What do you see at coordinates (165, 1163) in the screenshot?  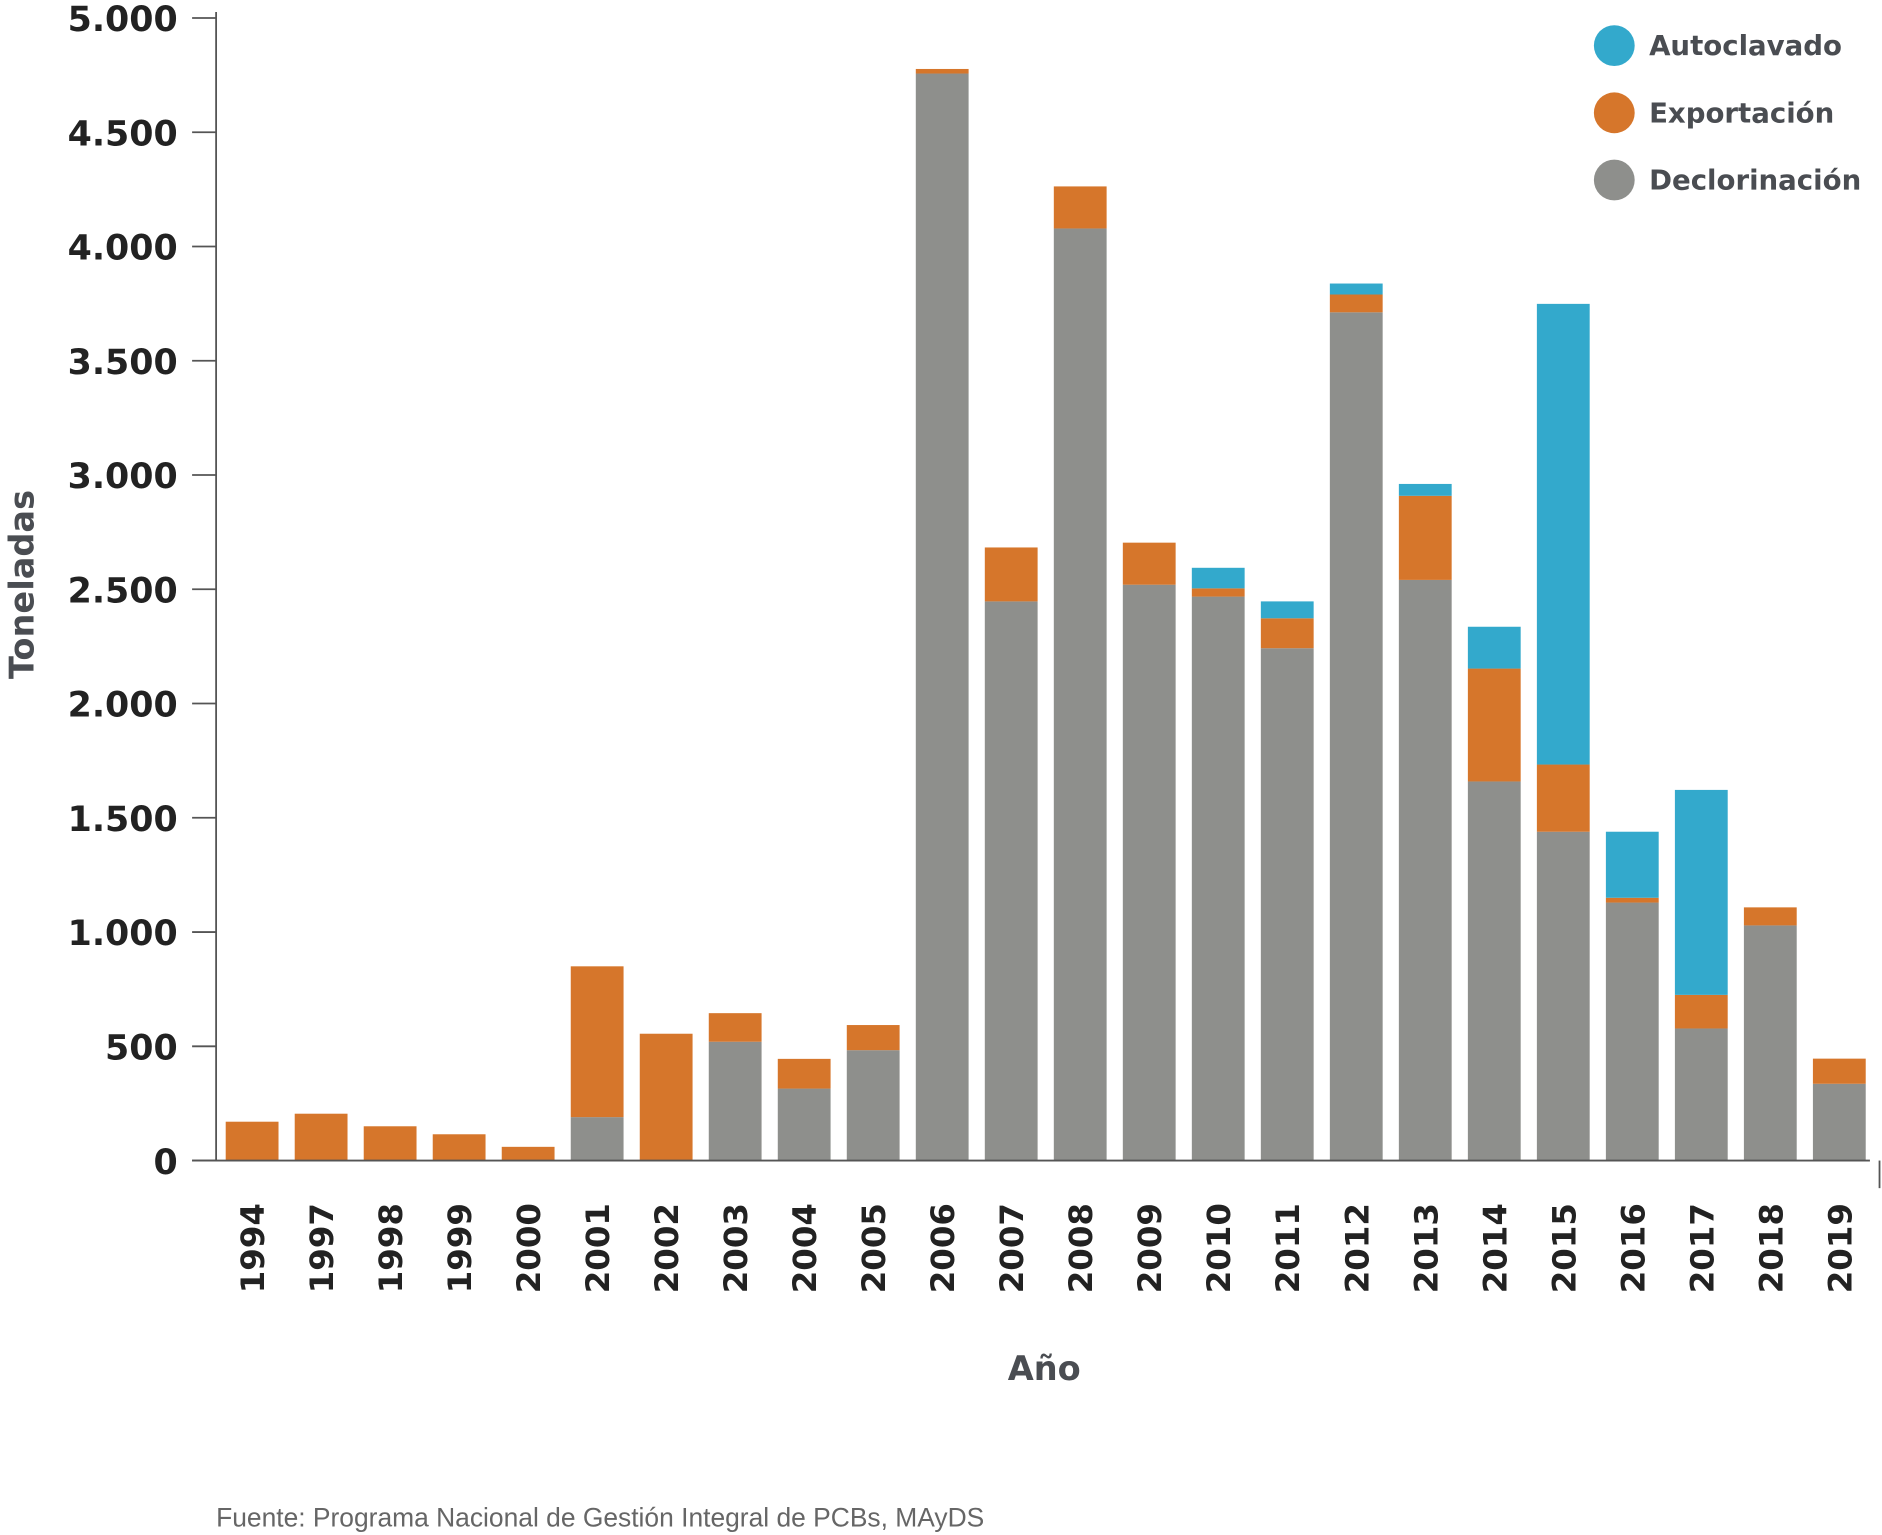 I see `y-tick-label: 0` at bounding box center [165, 1163].